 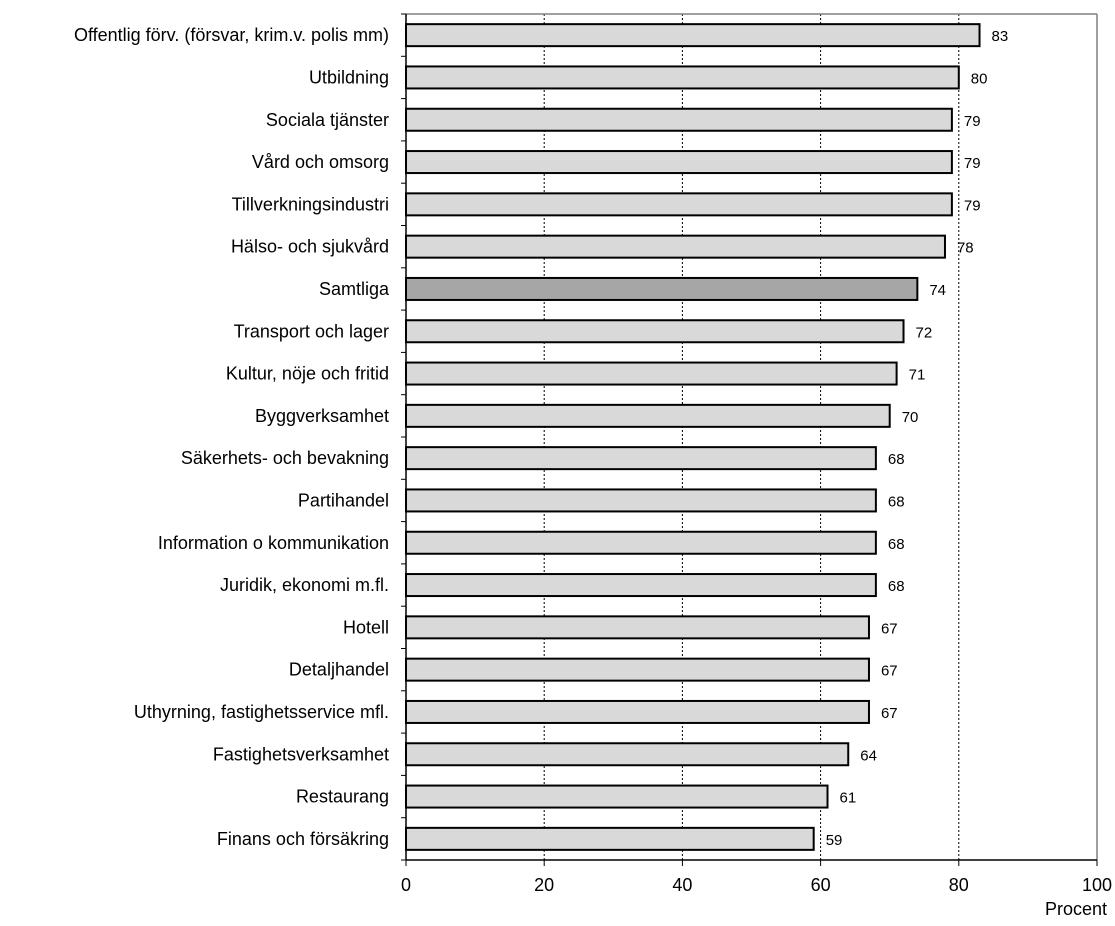 What do you see at coordinates (682, 885) in the screenshot?
I see `x-tick-label-40: 40` at bounding box center [682, 885].